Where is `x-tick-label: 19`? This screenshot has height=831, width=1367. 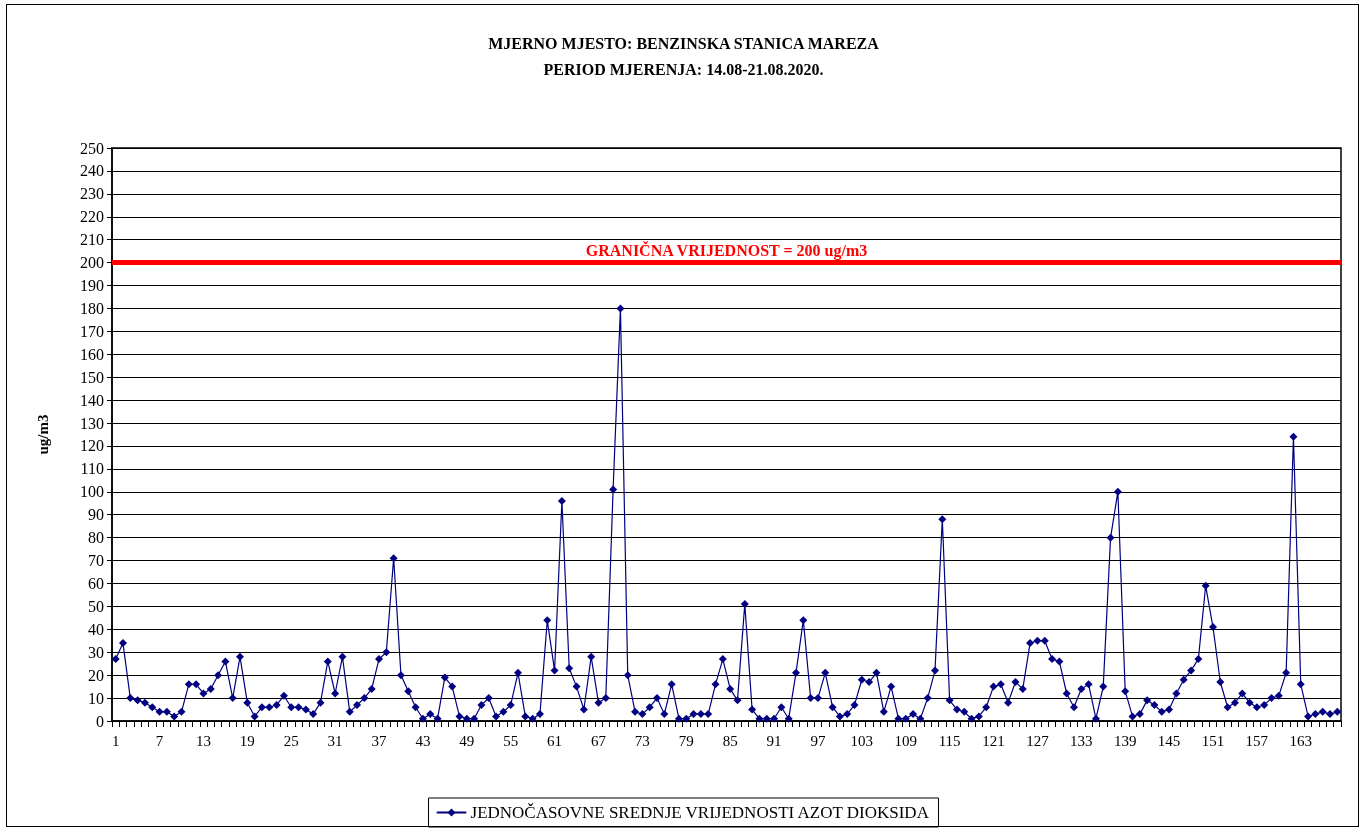
x-tick-label: 19 is located at coordinates (247, 740).